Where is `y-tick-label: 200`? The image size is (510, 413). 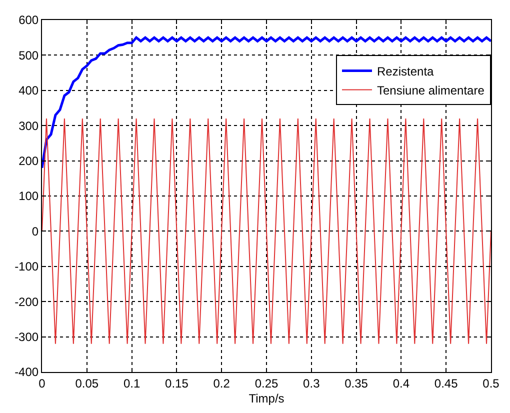
y-tick-label: 200 is located at coordinates (28, 161).